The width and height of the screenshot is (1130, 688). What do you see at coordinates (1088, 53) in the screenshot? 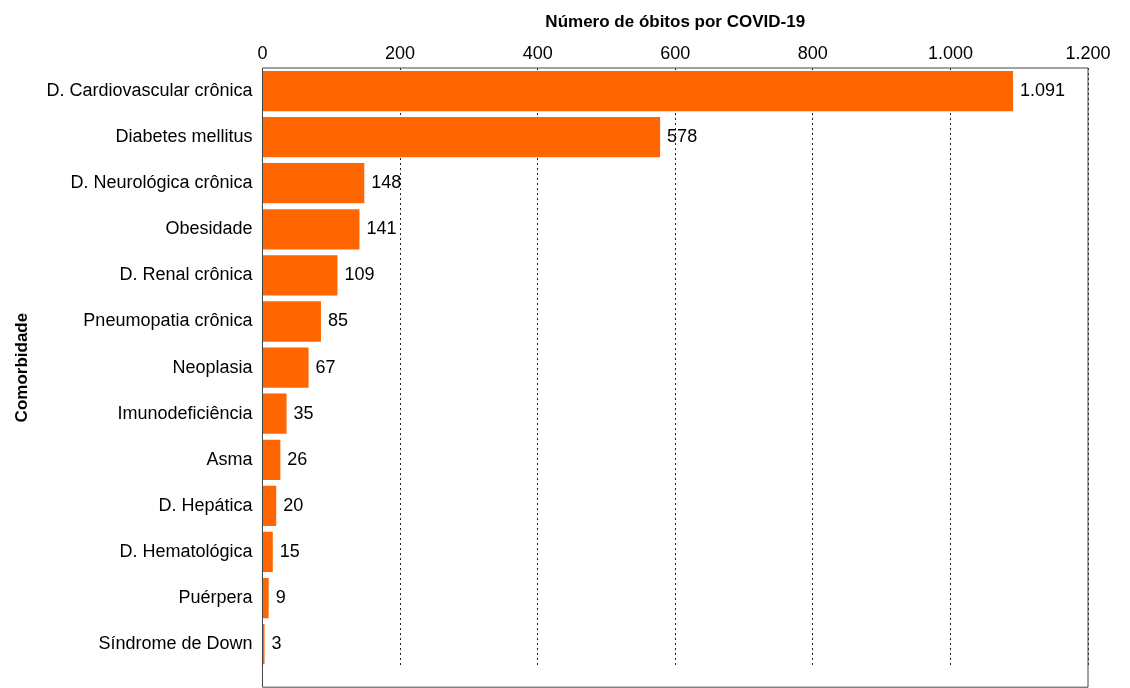
I see `x-tick-label: 1.200` at bounding box center [1088, 53].